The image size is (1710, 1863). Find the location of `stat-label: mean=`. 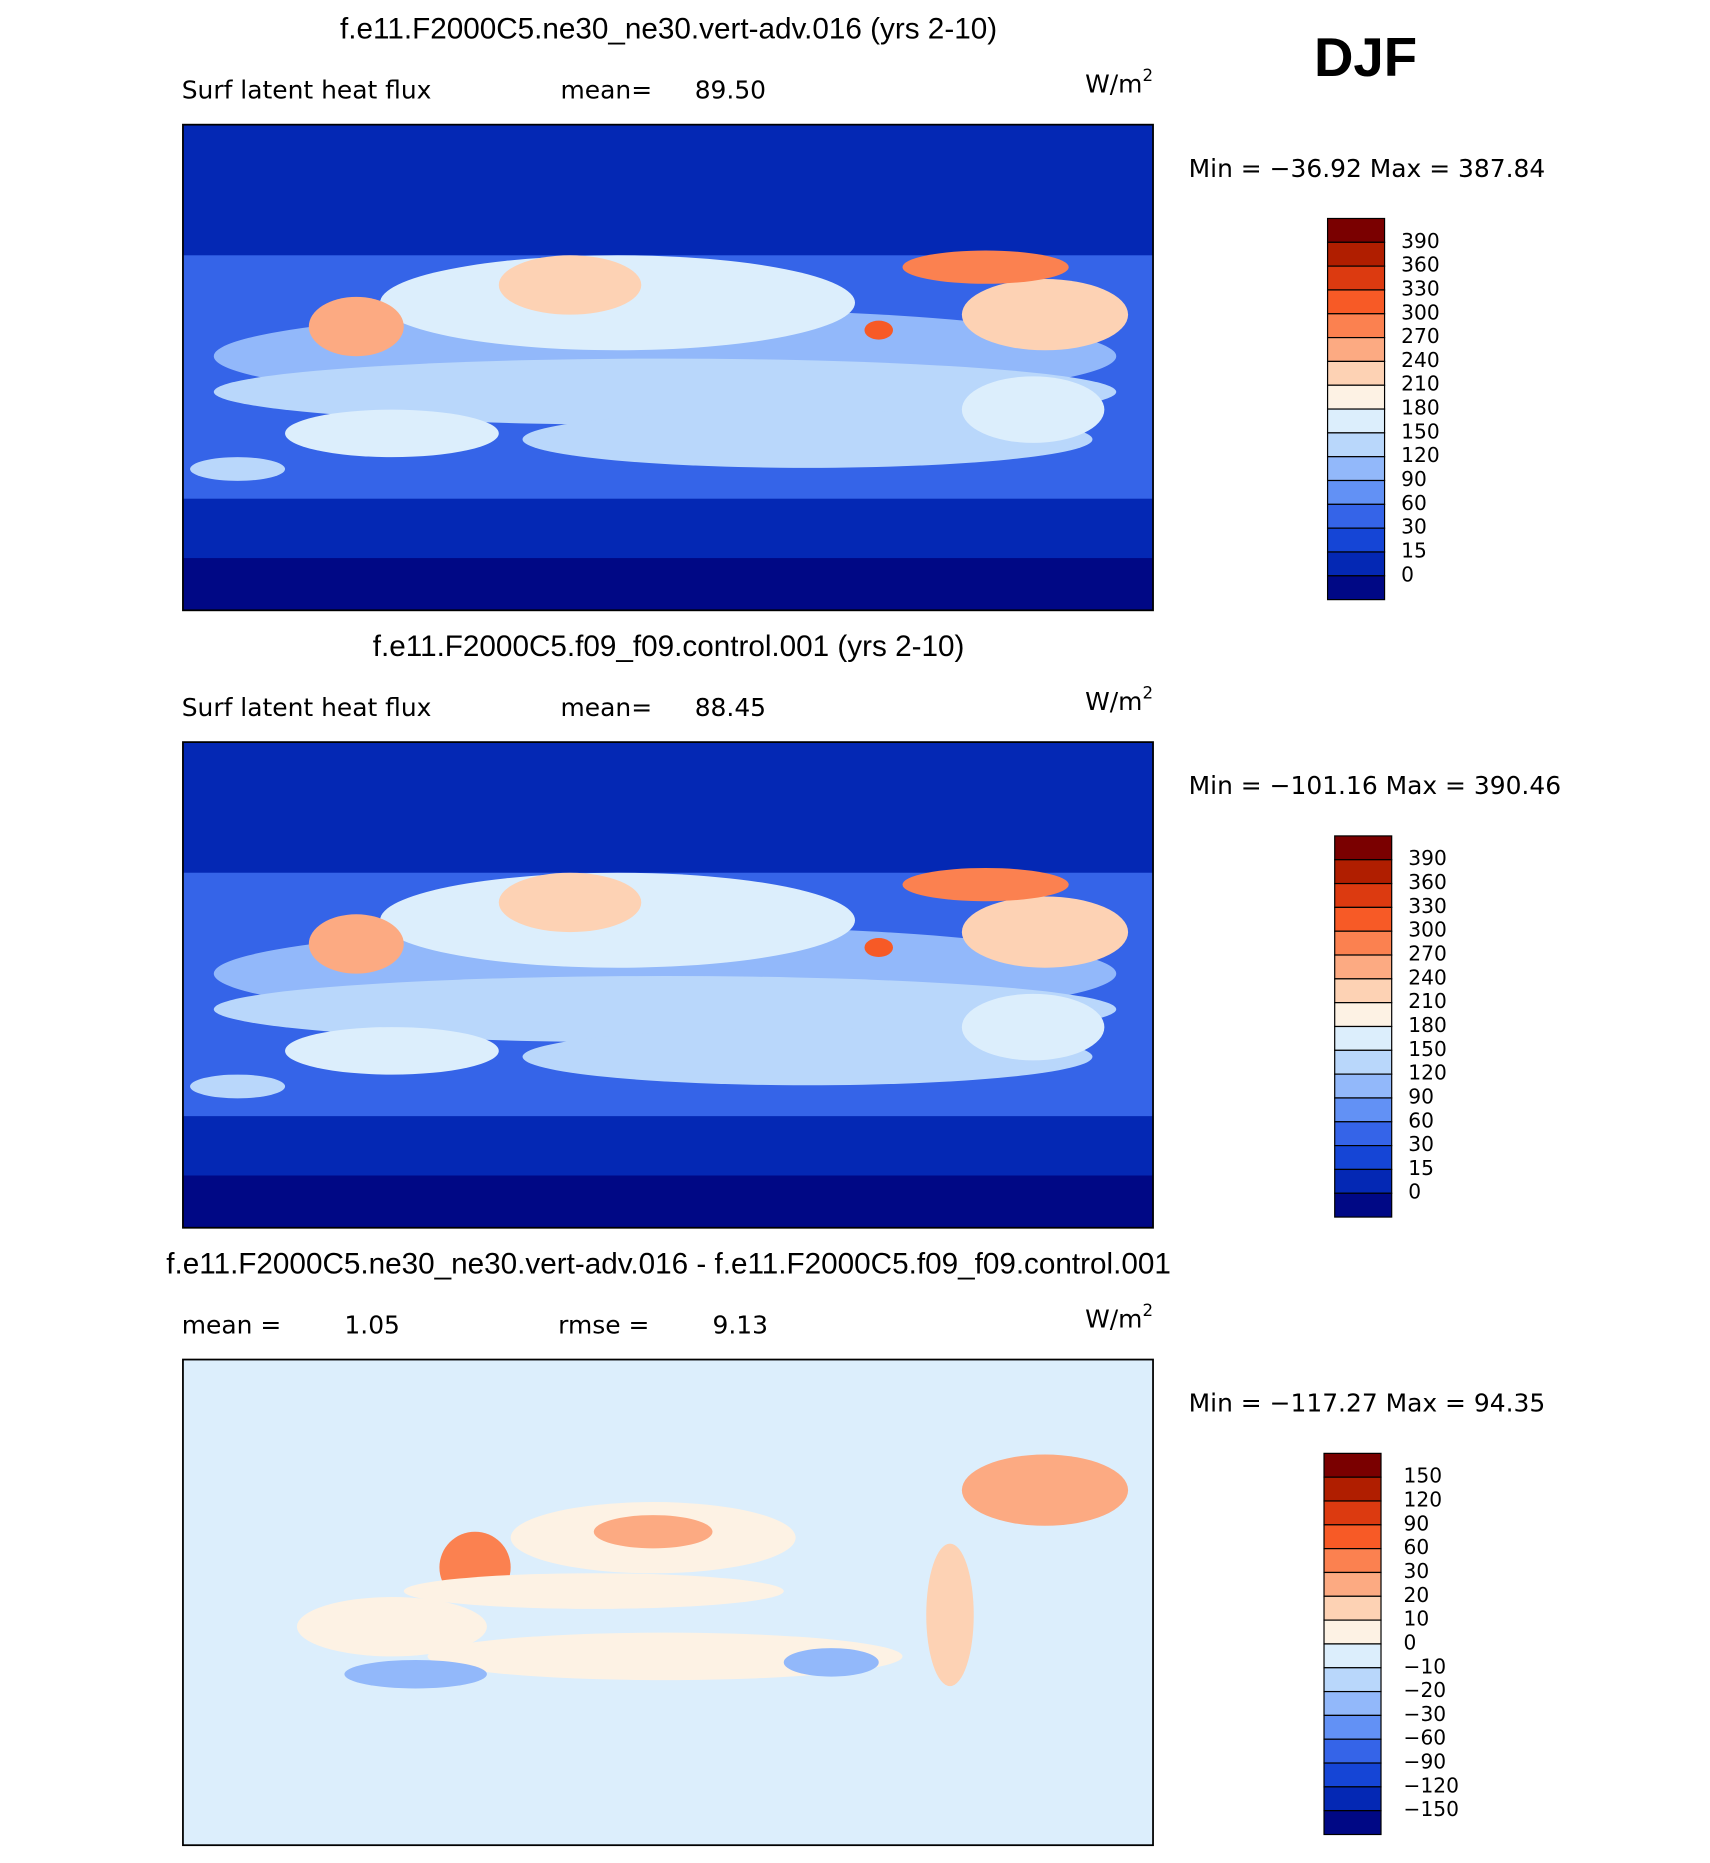

stat-label: mean= is located at coordinates (607, 89).